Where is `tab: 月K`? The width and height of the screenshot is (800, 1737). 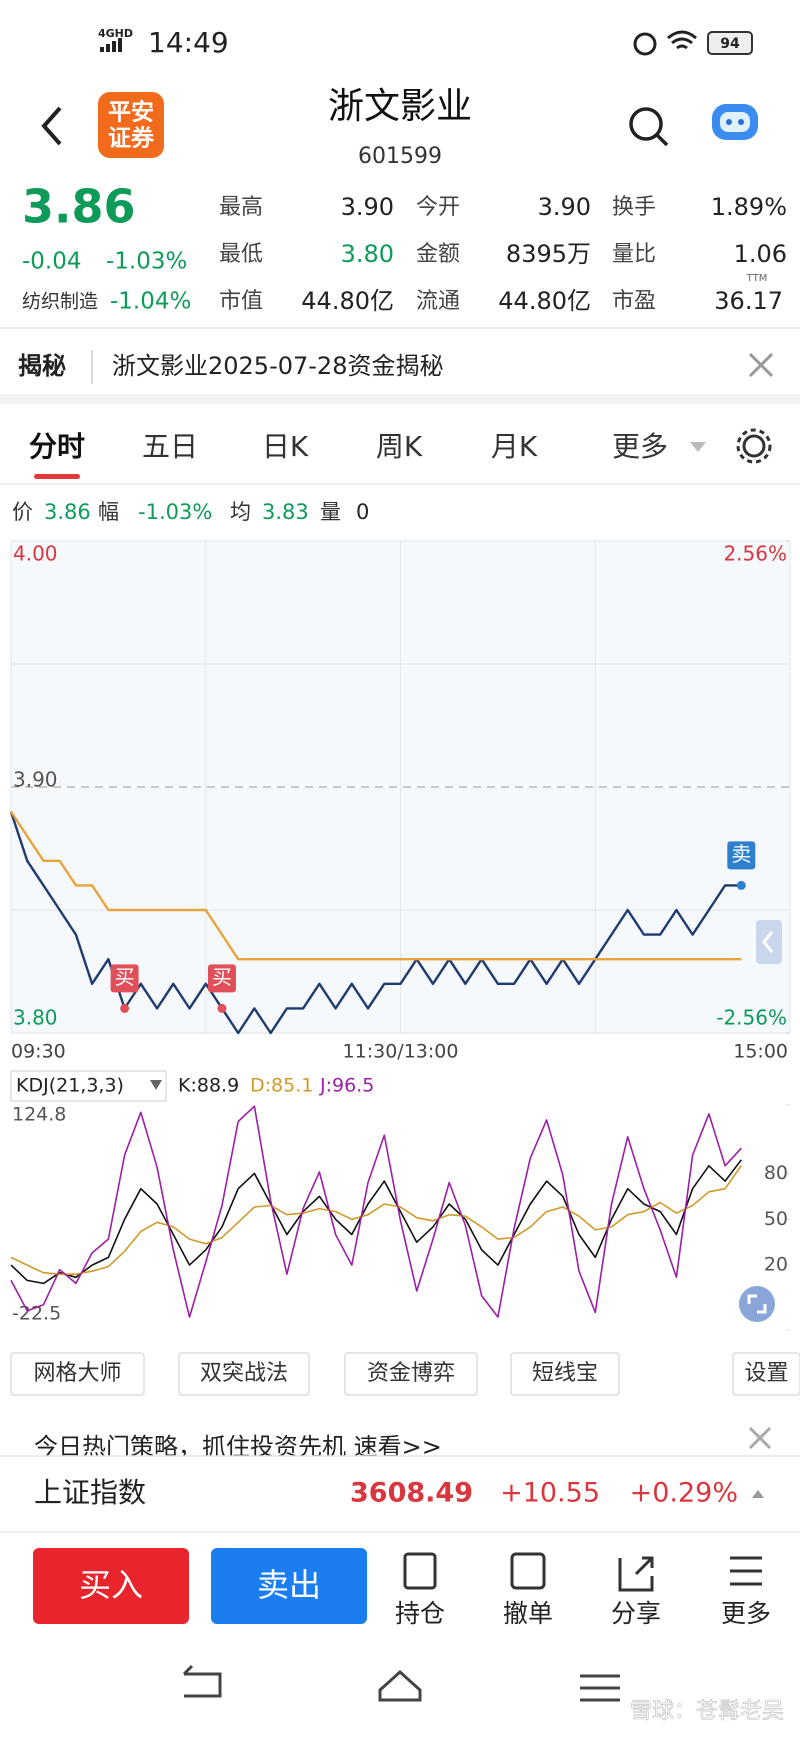
tab: 月K is located at coordinates (514, 446).